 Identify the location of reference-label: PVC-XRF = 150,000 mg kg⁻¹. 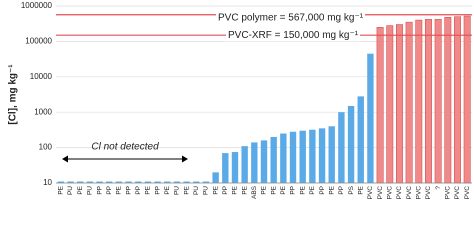
(293, 35).